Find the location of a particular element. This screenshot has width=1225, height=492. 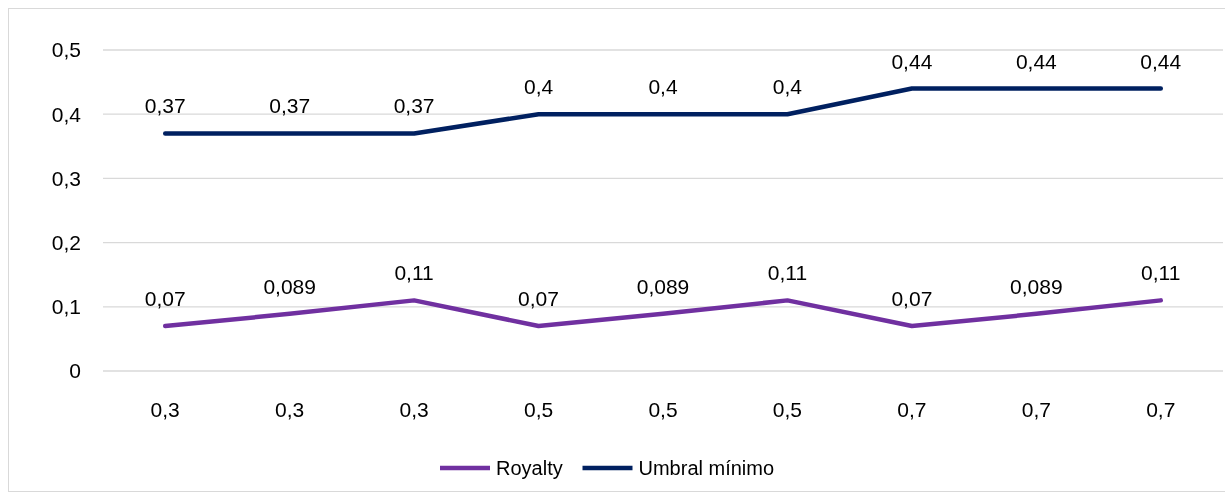

legend-label: Royalty is located at coordinates (529, 468).